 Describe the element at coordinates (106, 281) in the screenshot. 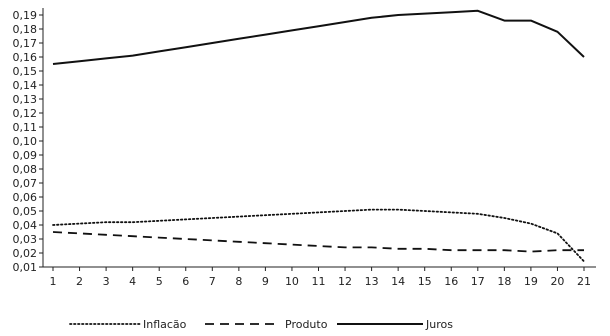

I see `x-tick-label: 3` at that location.